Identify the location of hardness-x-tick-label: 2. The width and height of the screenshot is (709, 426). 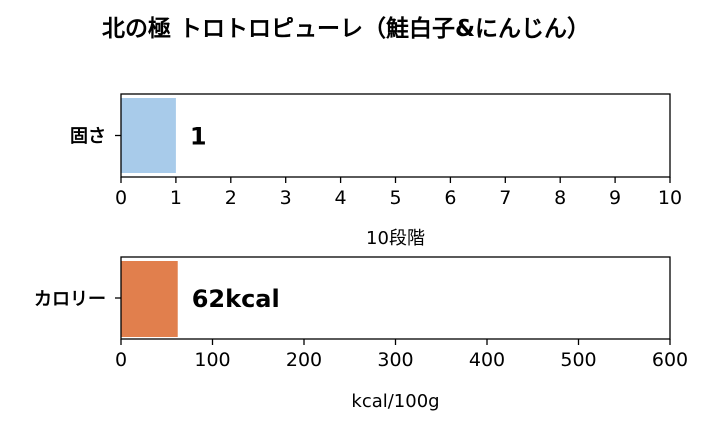
(231, 198).